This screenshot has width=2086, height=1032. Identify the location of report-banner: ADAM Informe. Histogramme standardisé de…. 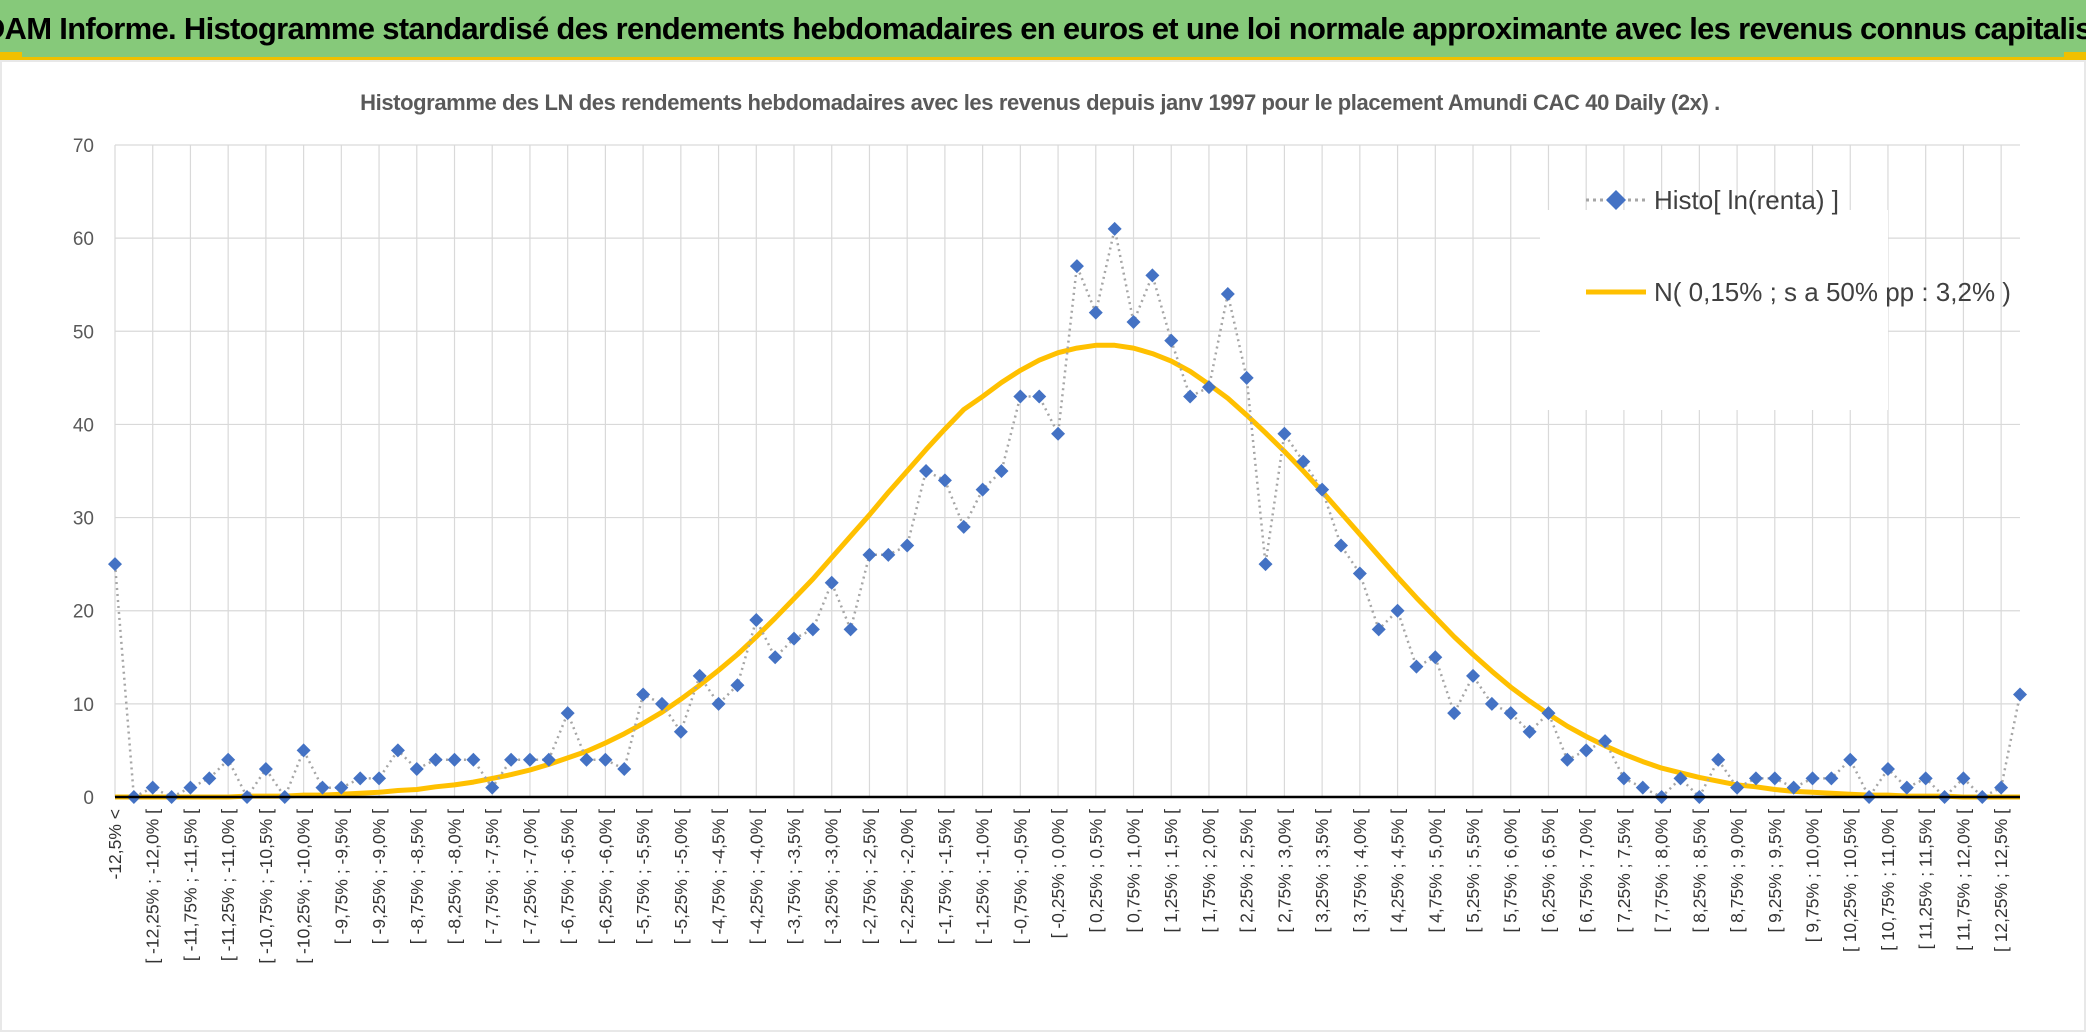
(1043, 30).